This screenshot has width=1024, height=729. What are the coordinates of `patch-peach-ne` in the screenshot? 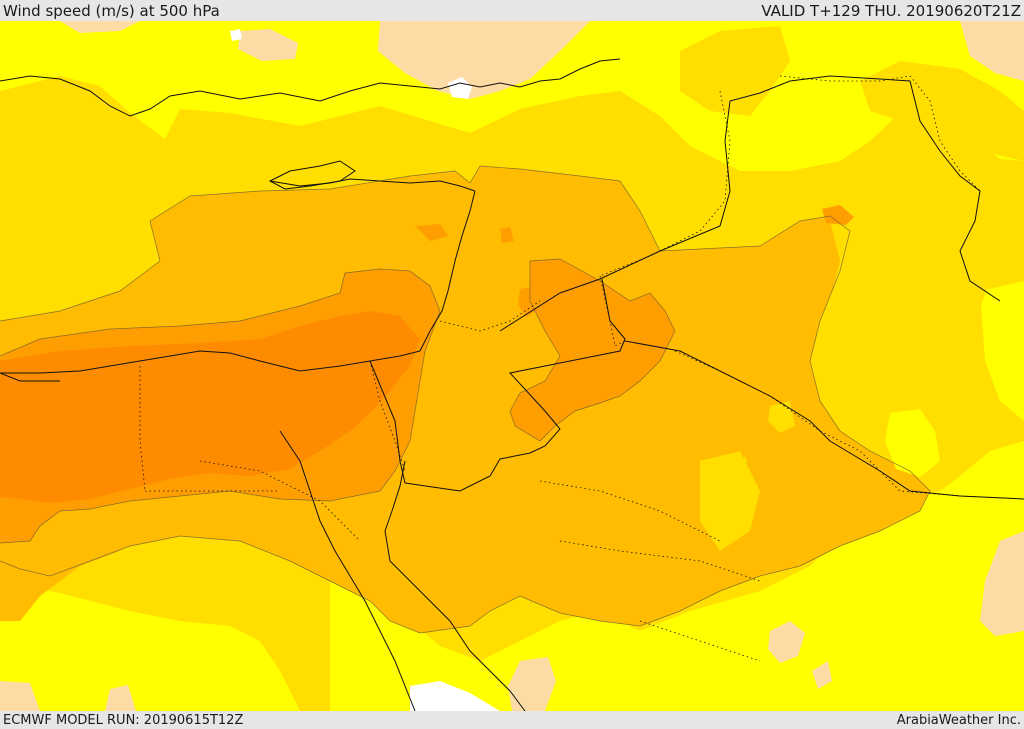 It's located at (992, 51).